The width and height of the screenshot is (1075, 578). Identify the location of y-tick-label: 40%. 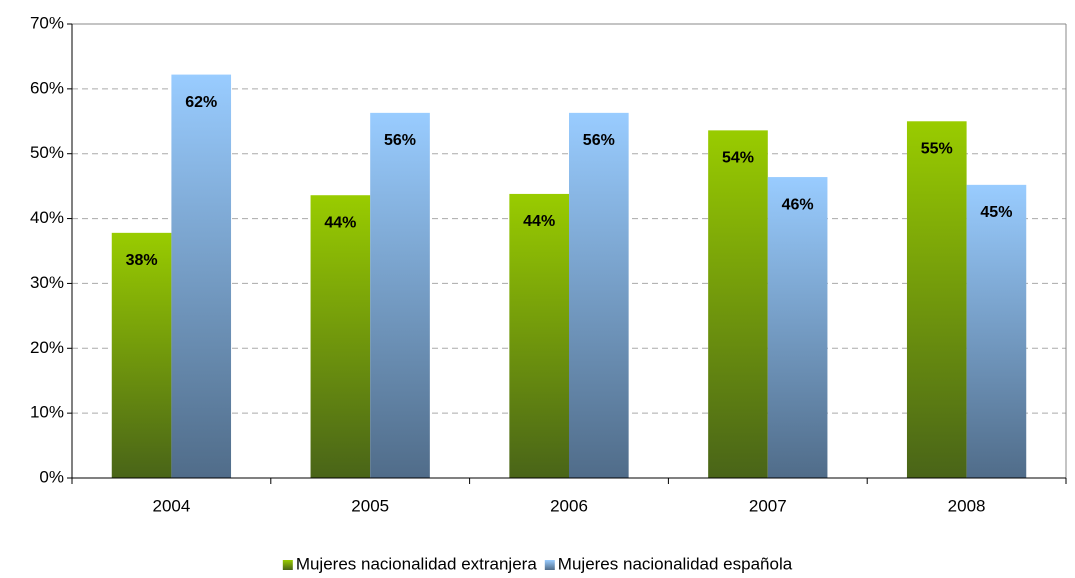
(47, 217).